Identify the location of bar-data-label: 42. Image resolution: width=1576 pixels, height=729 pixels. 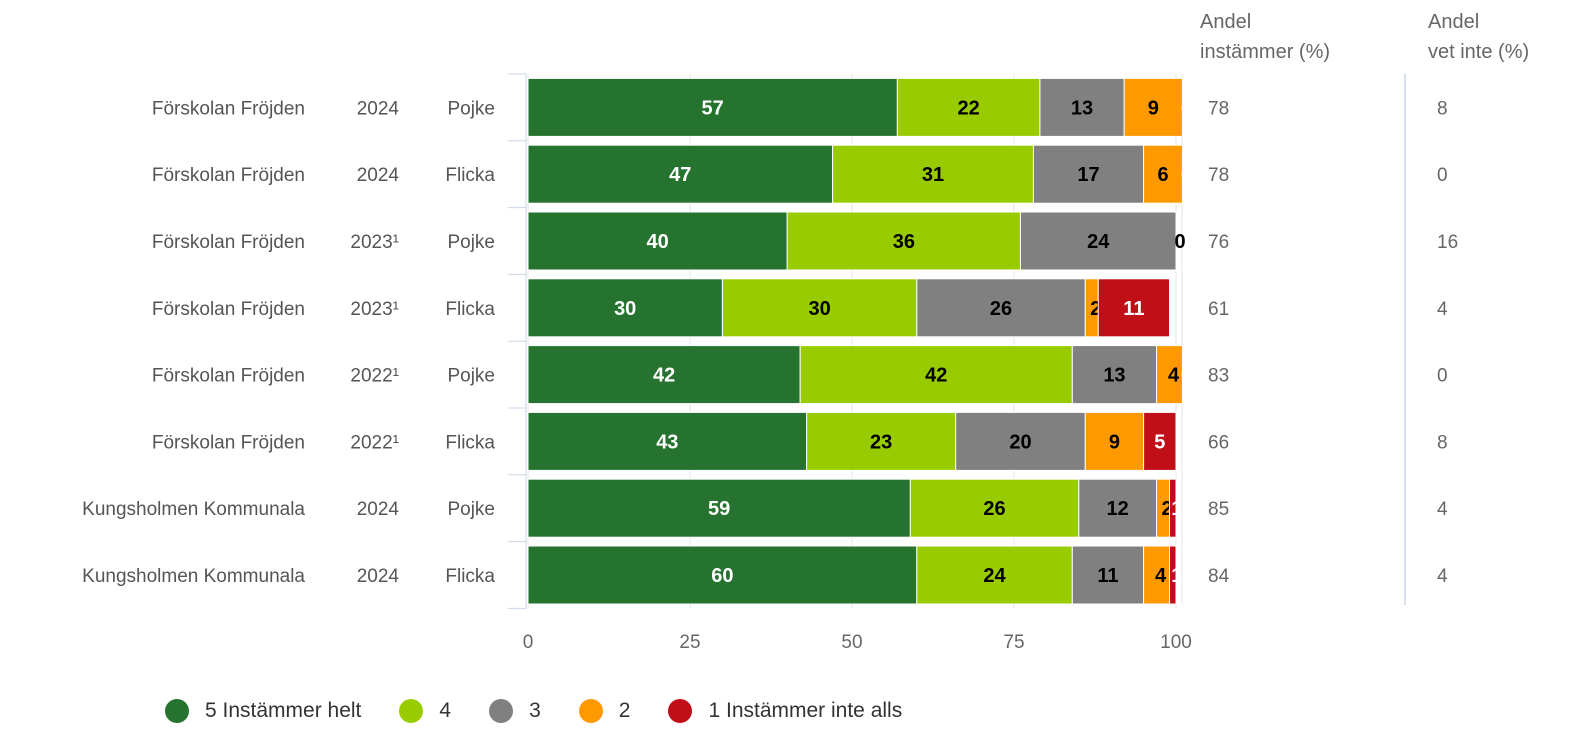
(664, 376).